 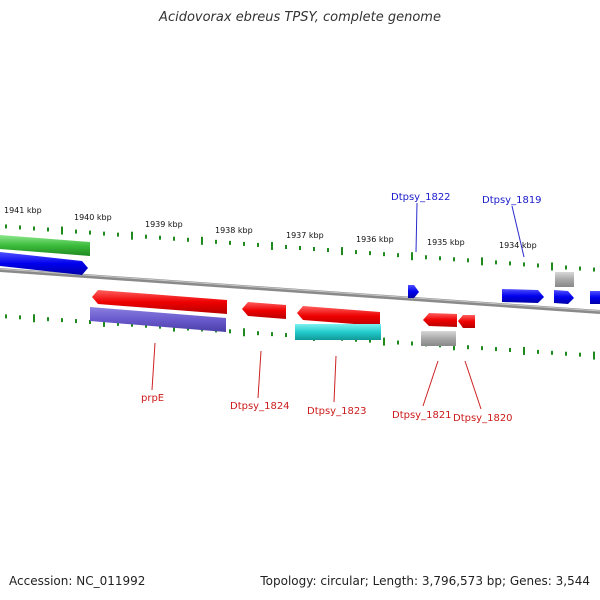 I want to click on scale-label: 1938 kbp, so click(x=234, y=230).